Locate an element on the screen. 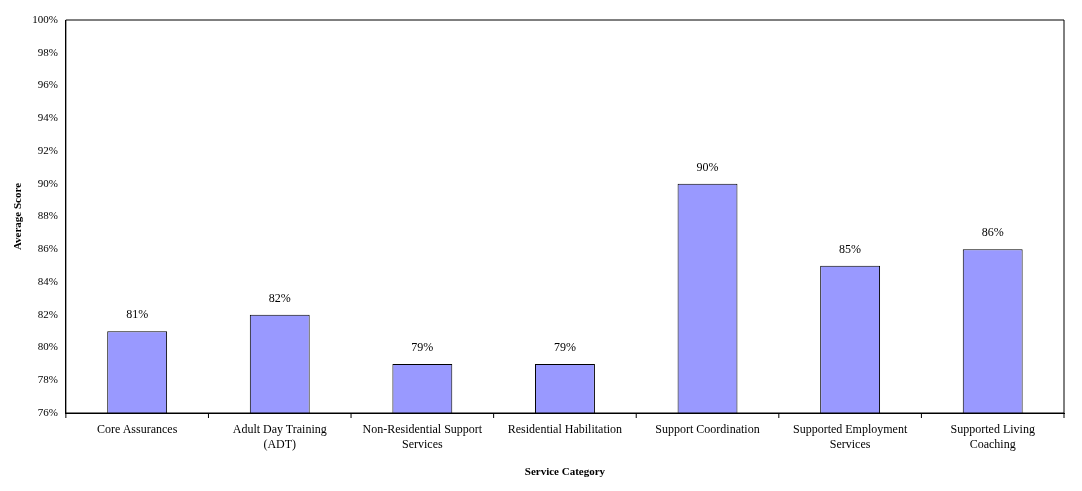  y-tick-label: 80% is located at coordinates (47, 346).